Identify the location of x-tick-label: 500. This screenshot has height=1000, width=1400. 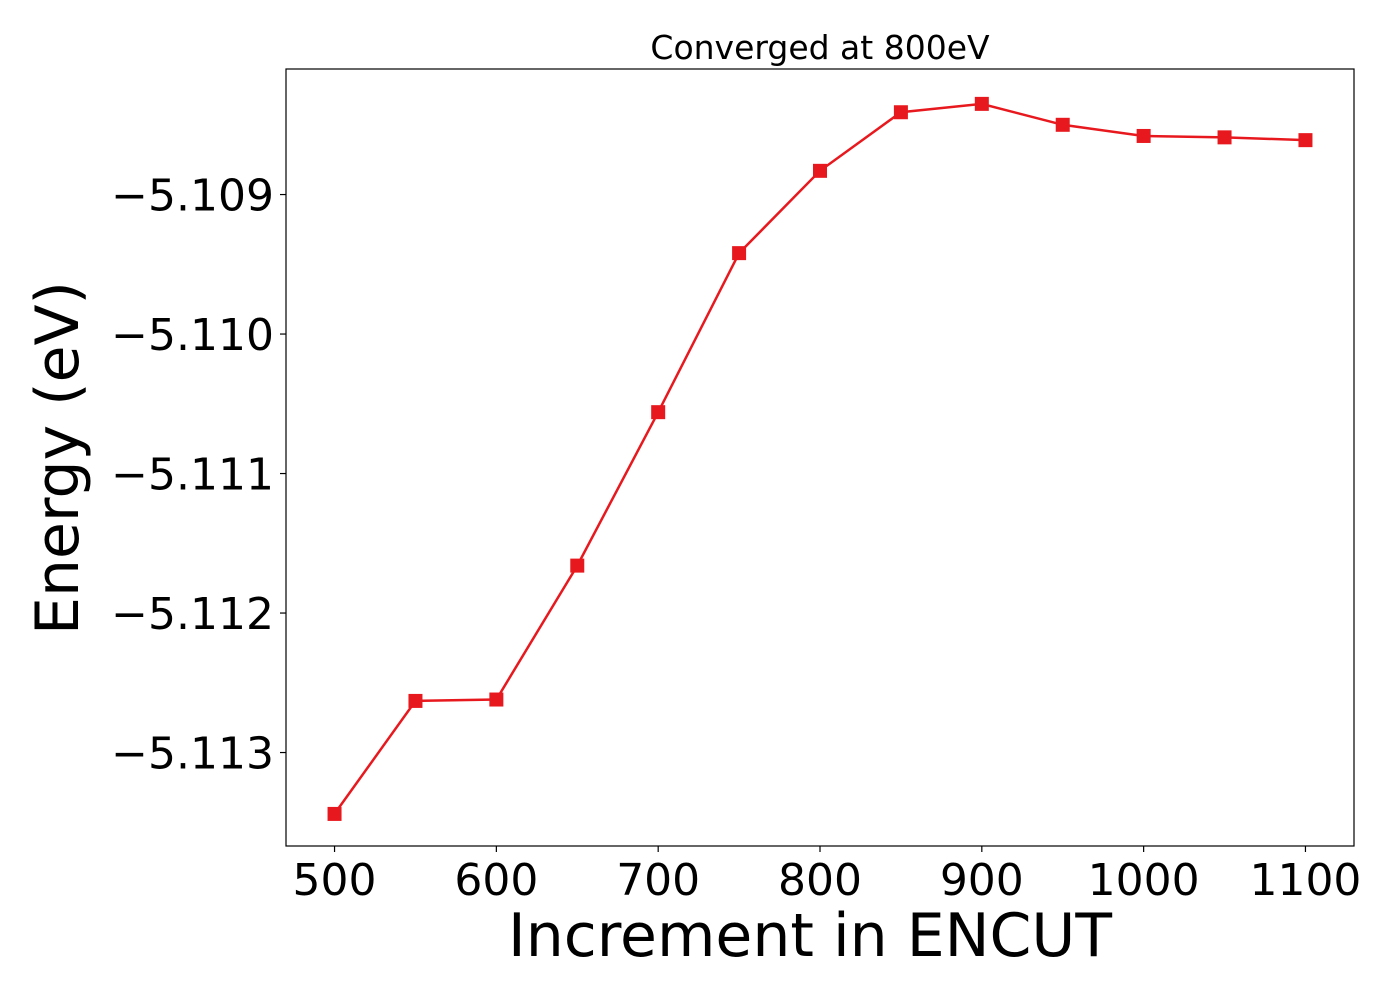
(335, 880).